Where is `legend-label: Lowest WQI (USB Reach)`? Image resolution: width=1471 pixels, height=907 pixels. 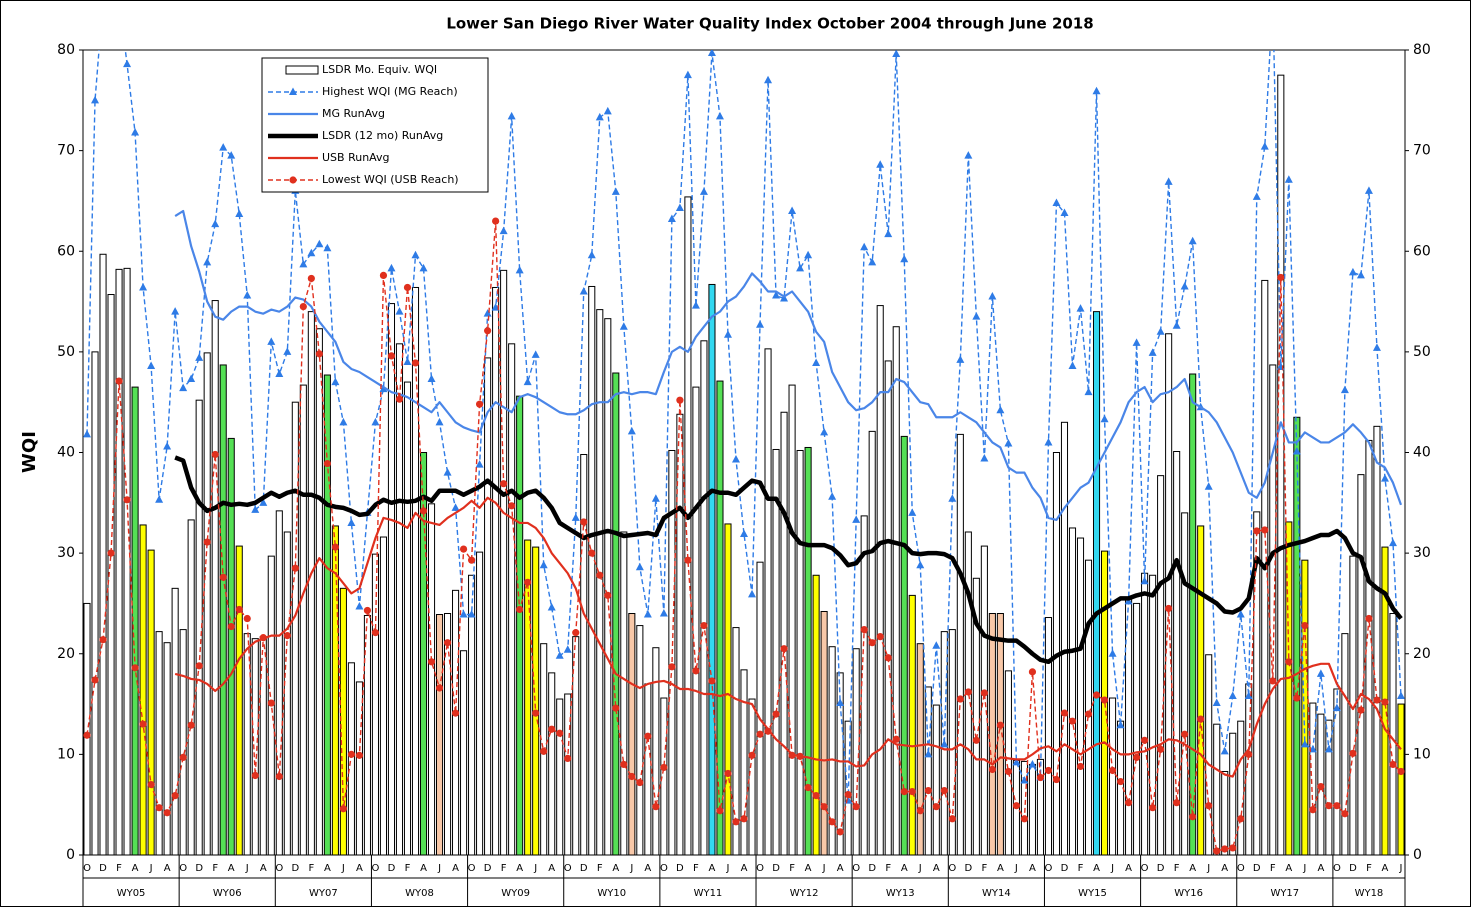 legend-label: Lowest WQI (USB Reach) is located at coordinates (390, 179).